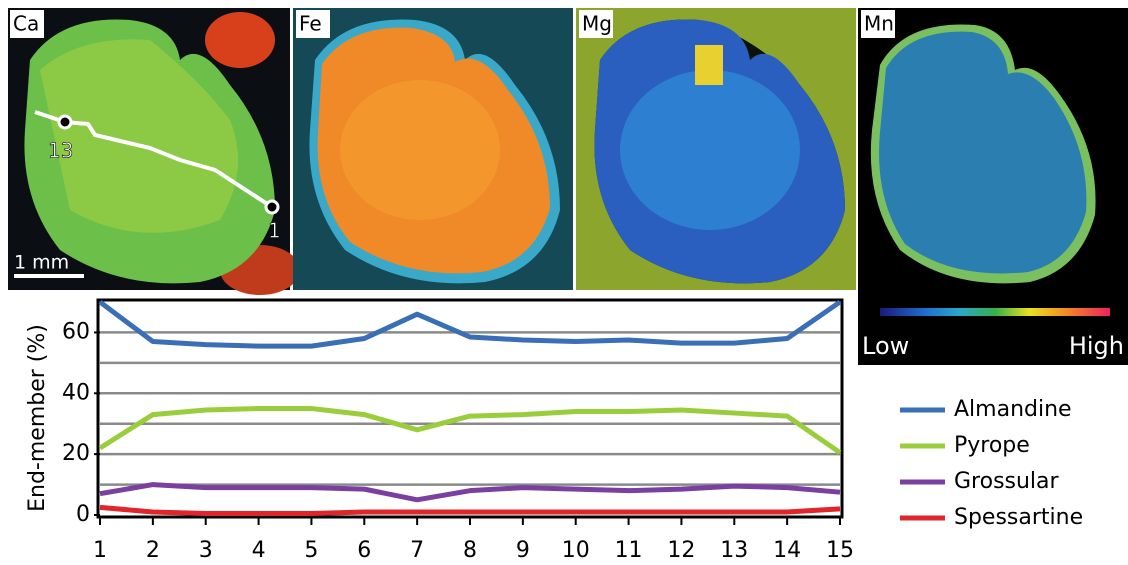 Image resolution: width=1128 pixels, height=565 pixels. What do you see at coordinates (76, 331) in the screenshot?
I see `y-tick-label: 60` at bounding box center [76, 331].